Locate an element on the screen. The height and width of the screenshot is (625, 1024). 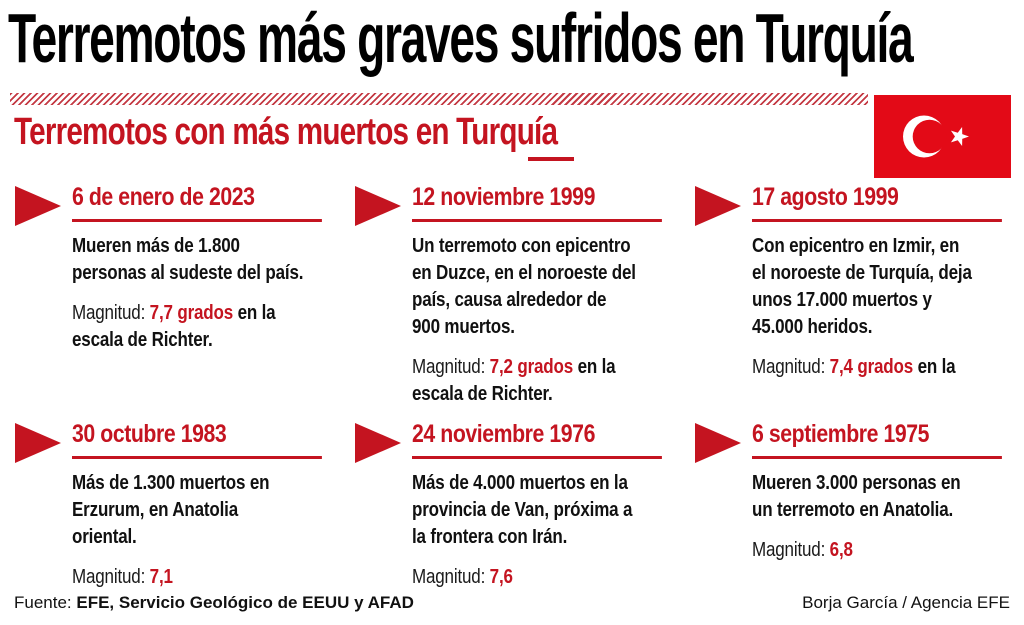
magnitude-suffix: en la is located at coordinates (934, 366).